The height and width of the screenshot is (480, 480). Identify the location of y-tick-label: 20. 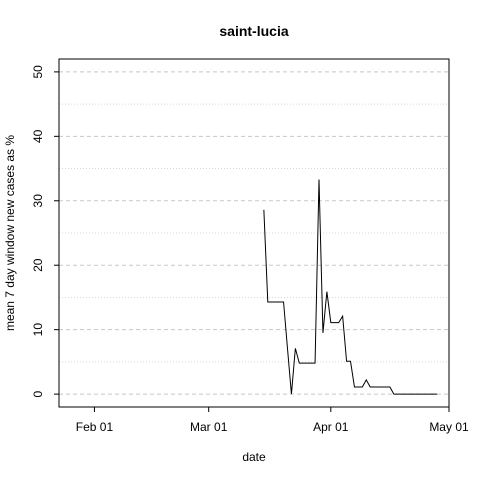
(38, 265).